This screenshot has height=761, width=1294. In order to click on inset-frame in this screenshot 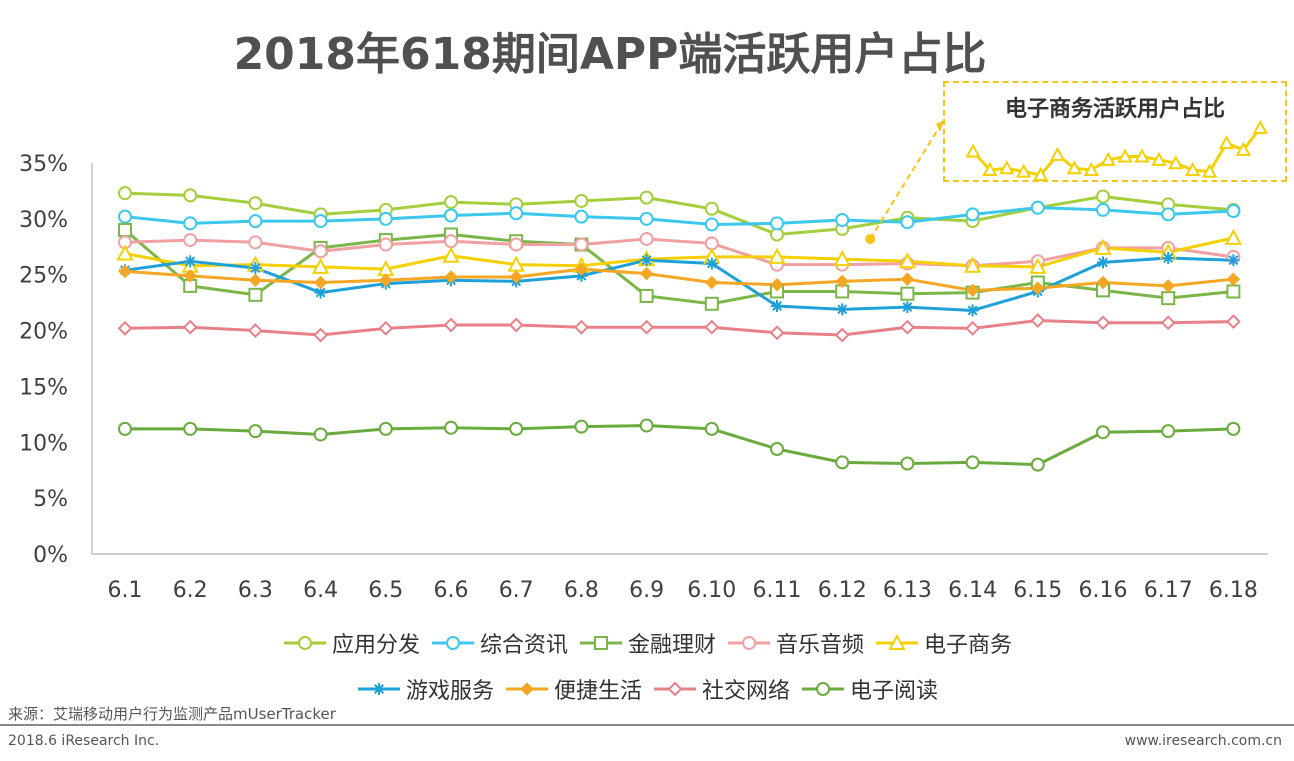, I will do `click(1115, 131)`.